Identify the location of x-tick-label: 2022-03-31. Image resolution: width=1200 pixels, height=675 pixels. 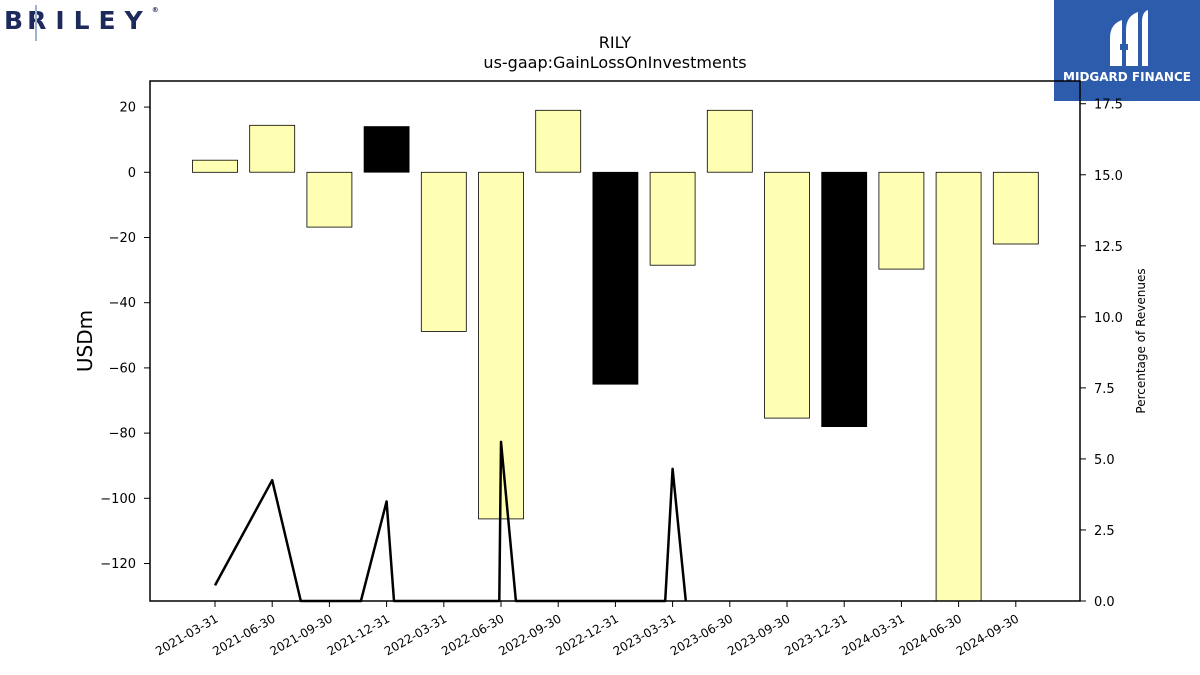
(415, 634).